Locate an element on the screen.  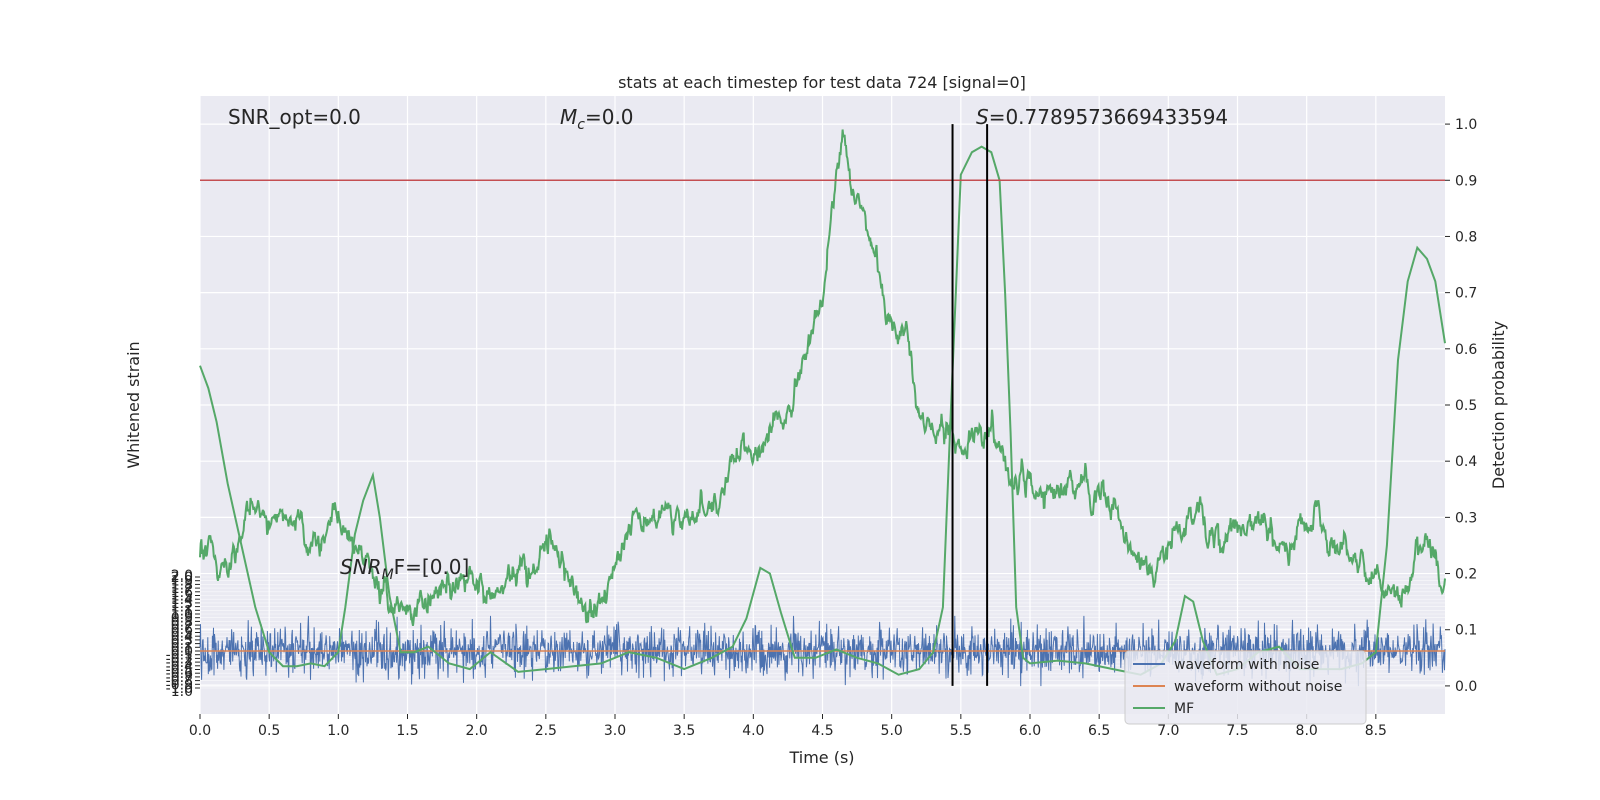
x-tick-label: 1.5 is located at coordinates (407, 731).